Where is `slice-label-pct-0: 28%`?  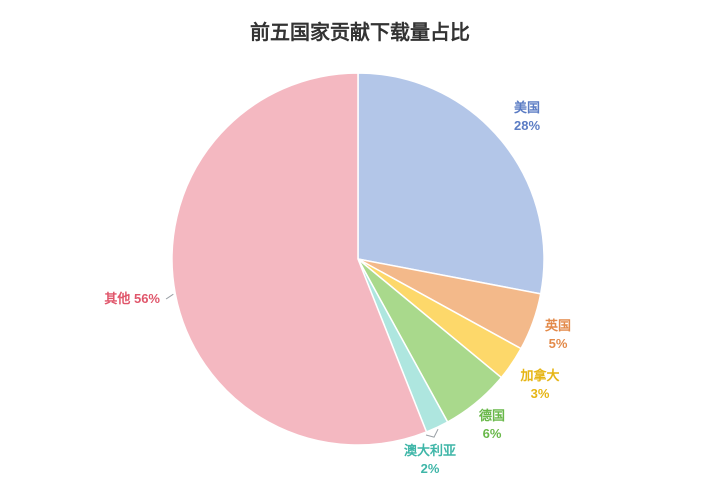 slice-label-pct-0: 28% is located at coordinates (527, 125).